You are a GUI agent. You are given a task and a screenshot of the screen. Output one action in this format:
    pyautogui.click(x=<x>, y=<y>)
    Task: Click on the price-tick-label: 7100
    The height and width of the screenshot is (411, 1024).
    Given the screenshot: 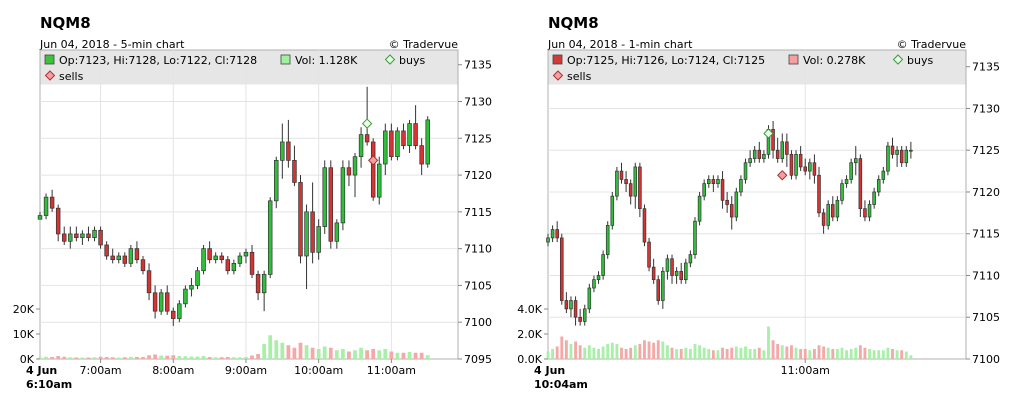 What is the action you would take?
    pyautogui.click(x=986, y=359)
    